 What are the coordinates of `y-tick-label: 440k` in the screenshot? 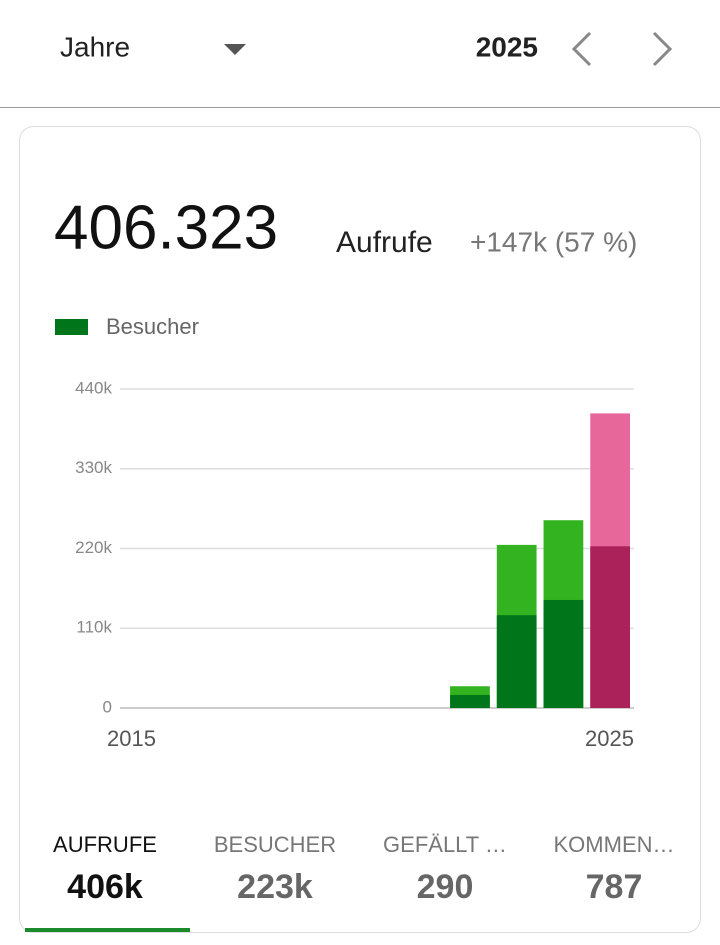 It's located at (93, 387).